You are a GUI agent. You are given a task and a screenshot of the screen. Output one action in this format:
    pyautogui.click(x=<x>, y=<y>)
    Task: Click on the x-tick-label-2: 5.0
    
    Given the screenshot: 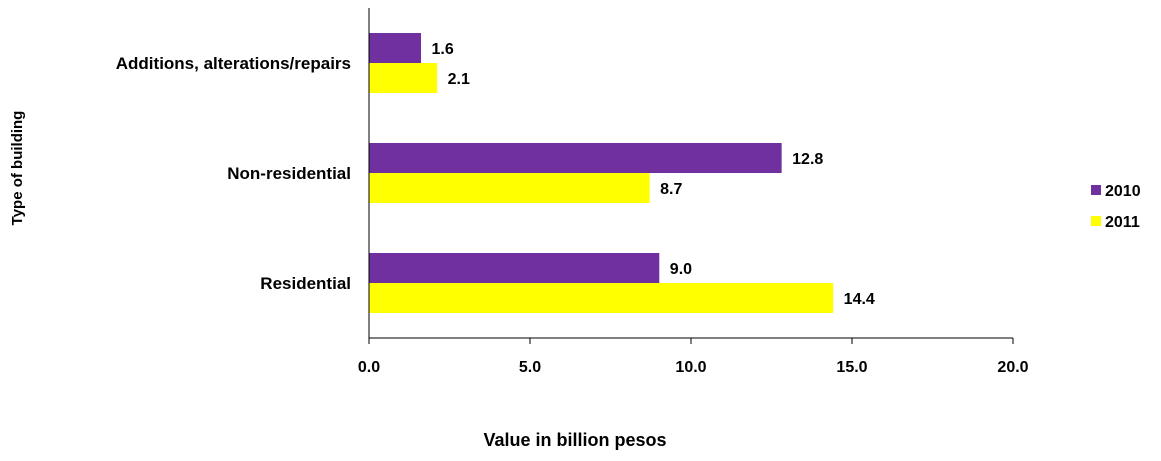 What is the action you would take?
    pyautogui.click(x=530, y=367)
    